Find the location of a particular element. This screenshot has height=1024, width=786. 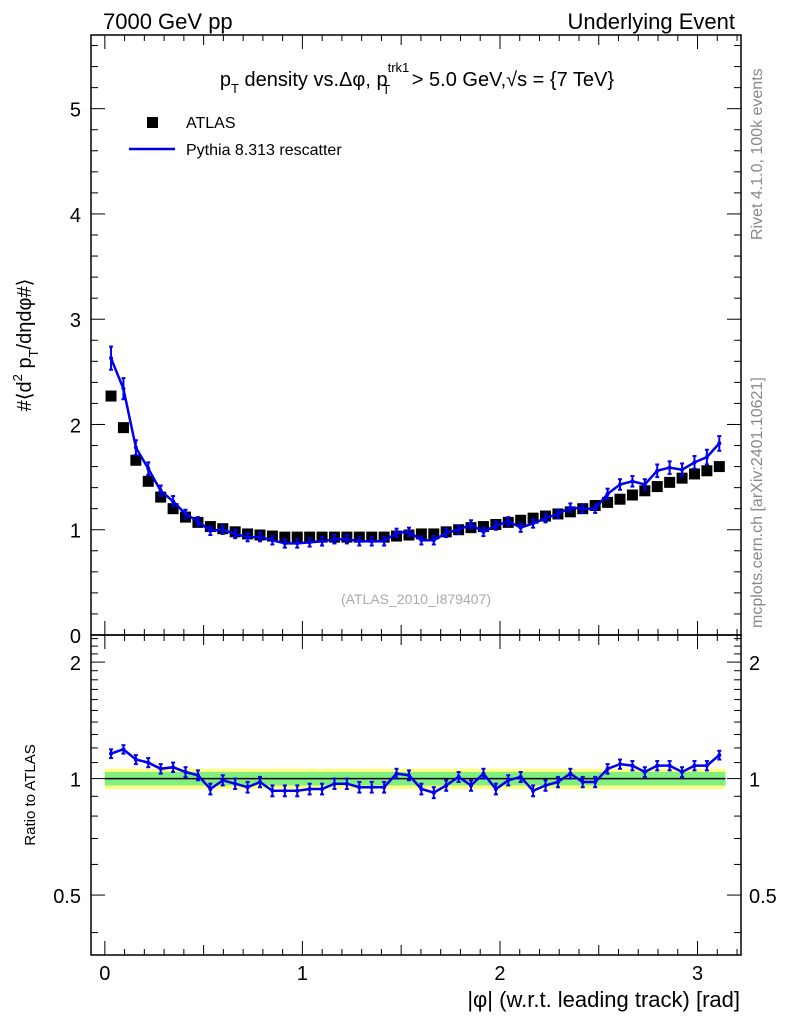

mc-line is located at coordinates (415, 451).